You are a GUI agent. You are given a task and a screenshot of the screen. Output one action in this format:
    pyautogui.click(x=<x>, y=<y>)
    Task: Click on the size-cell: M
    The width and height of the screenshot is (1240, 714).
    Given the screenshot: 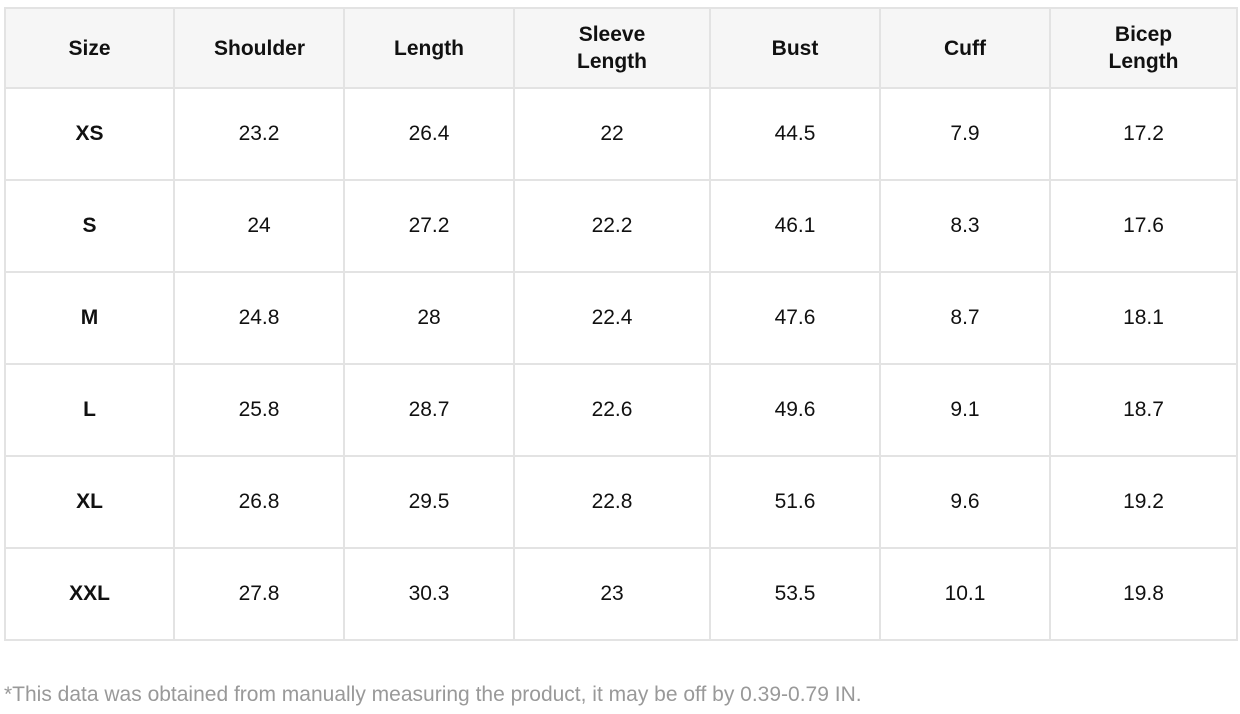 What is the action you would take?
    pyautogui.click(x=89, y=318)
    